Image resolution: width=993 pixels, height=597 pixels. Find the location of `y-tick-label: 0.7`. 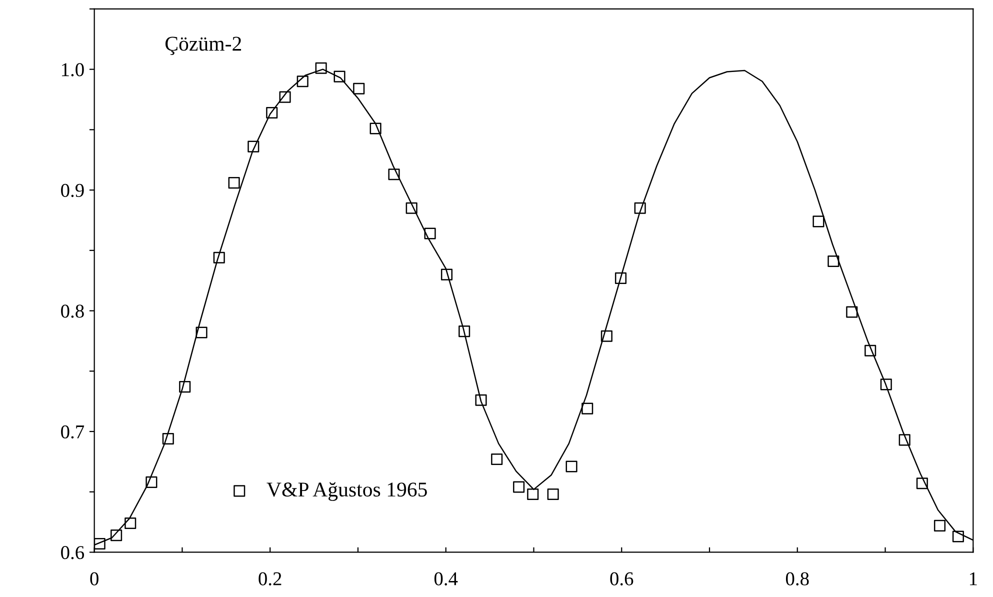

y-tick-label: 0.7 is located at coordinates (72, 432).